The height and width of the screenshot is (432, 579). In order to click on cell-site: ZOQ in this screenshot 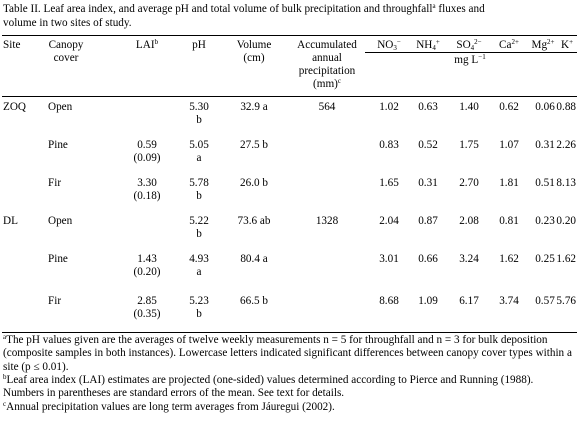, I will do `click(14, 107)`.